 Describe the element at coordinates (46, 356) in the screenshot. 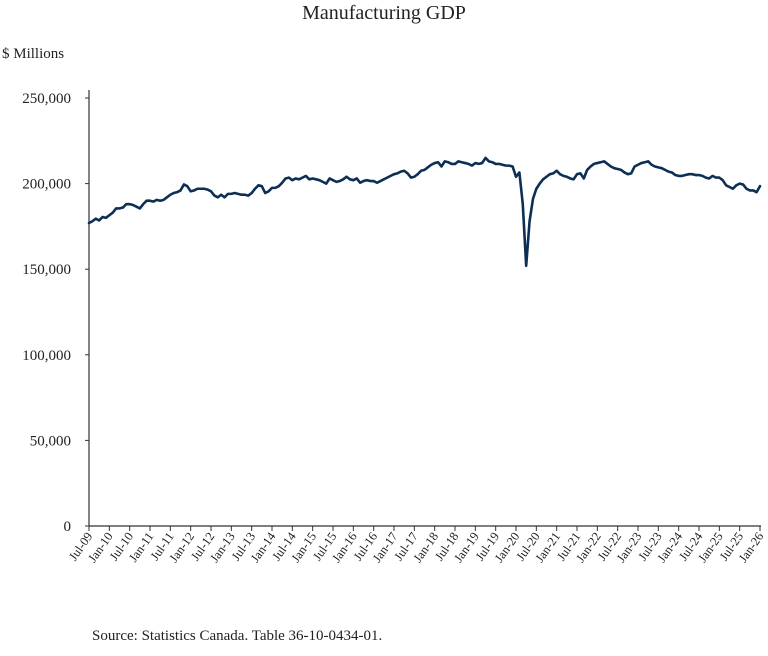

I see `y-tick-label: 100,000` at that location.